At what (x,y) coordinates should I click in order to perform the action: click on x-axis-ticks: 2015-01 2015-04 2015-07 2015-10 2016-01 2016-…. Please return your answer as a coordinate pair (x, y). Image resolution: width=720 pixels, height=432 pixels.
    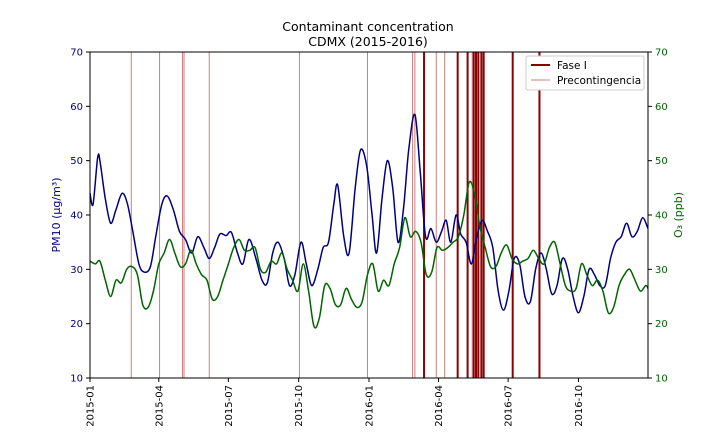
    Looking at the image, I should click on (335, 402).